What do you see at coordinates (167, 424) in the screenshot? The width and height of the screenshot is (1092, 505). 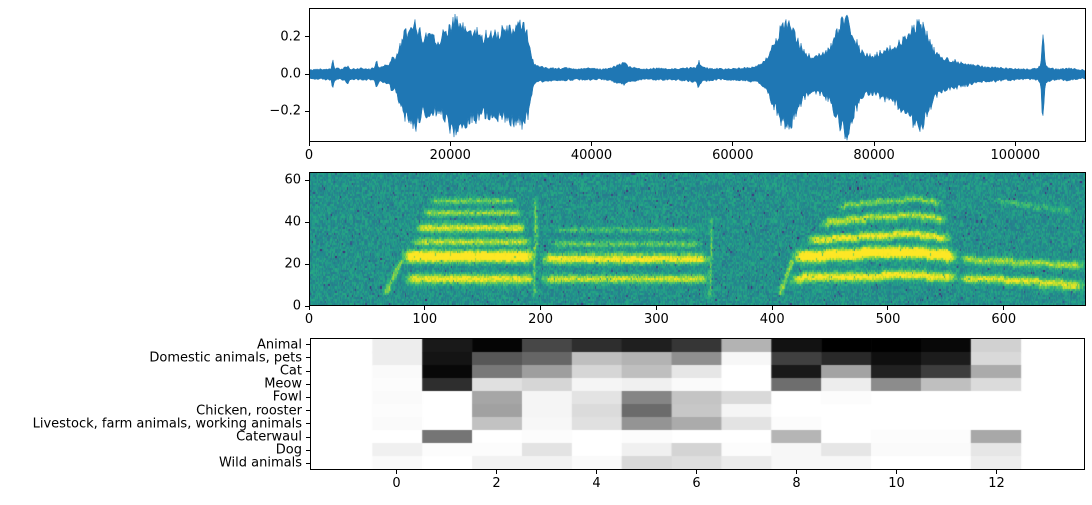 I see `row-label: Livestock, farm animals, working animals` at bounding box center [167, 424].